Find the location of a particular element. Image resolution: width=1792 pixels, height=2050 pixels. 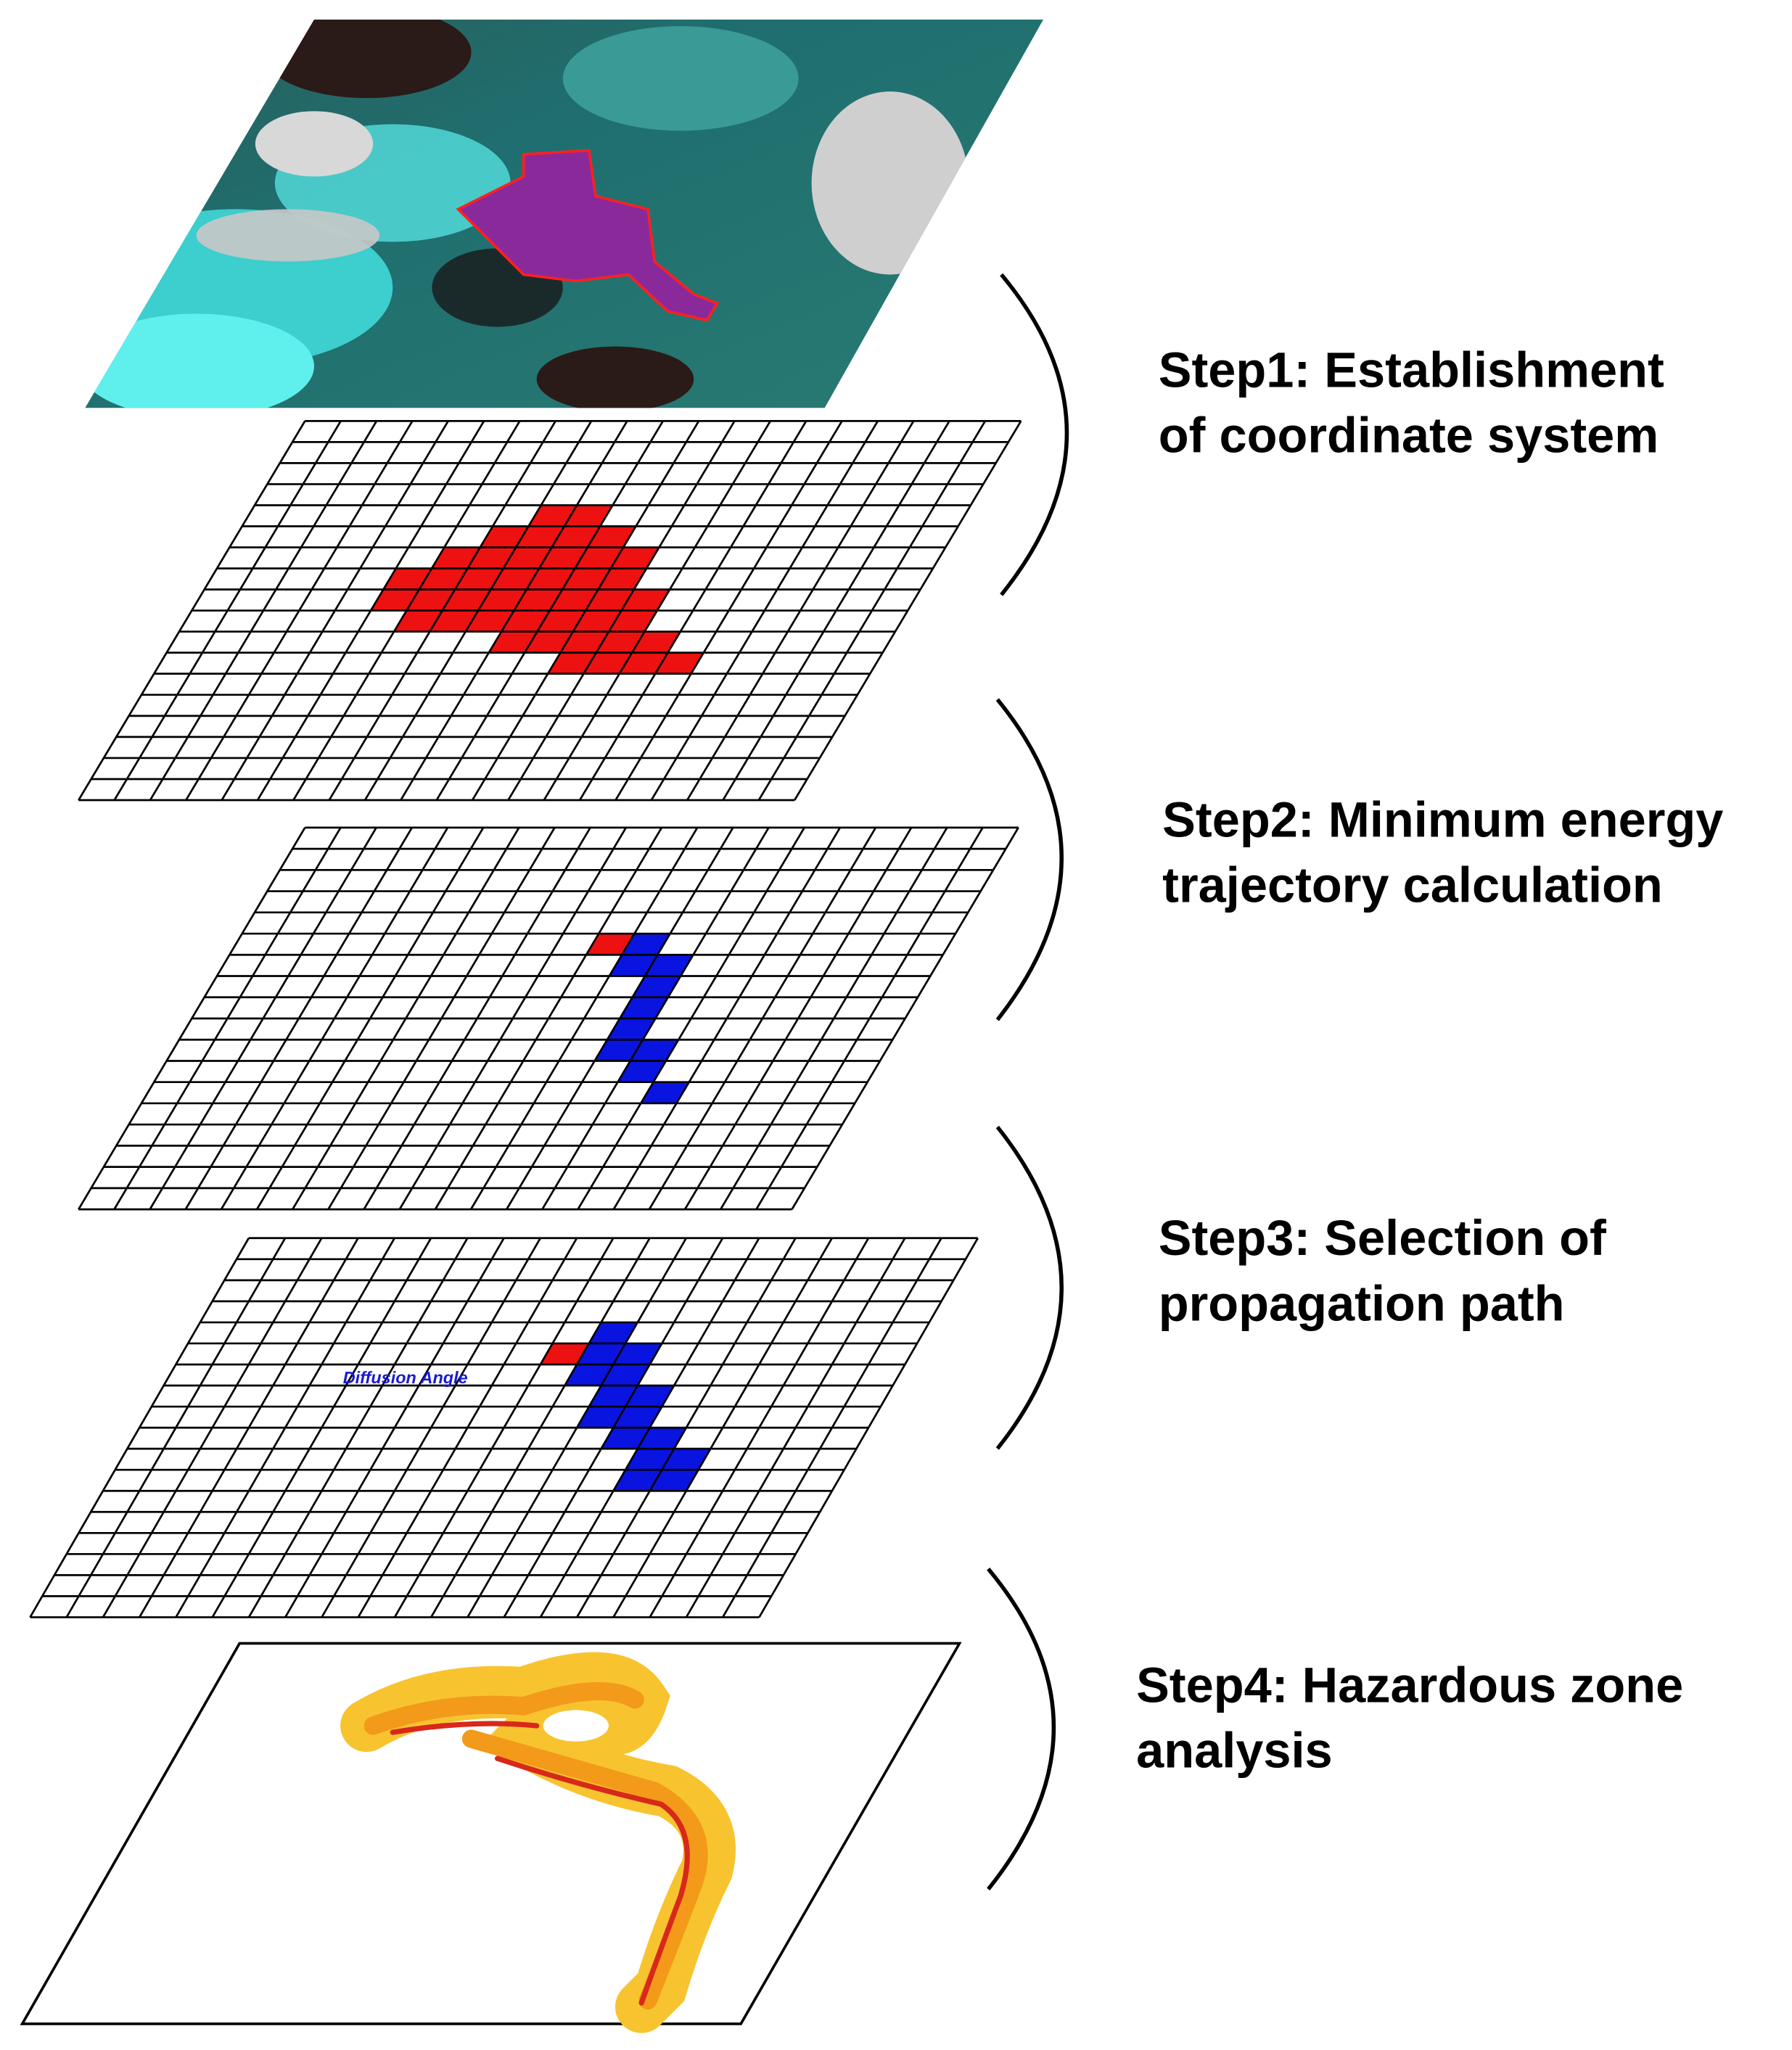

step-title: trajectory calculation is located at coordinates (1412, 885).